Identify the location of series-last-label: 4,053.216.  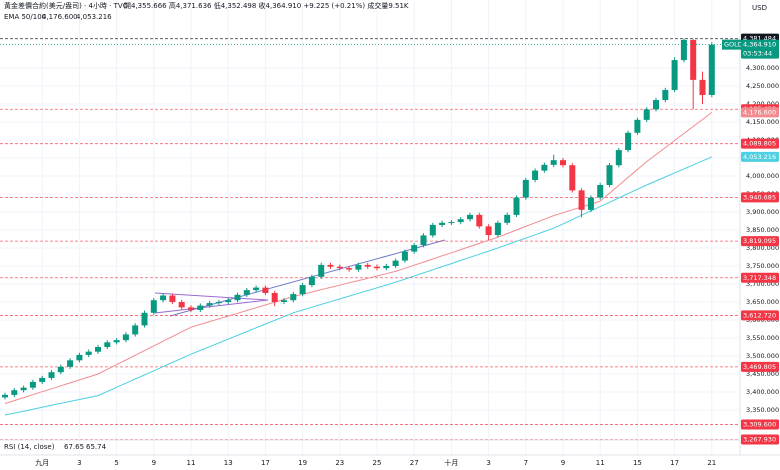
(759, 157).